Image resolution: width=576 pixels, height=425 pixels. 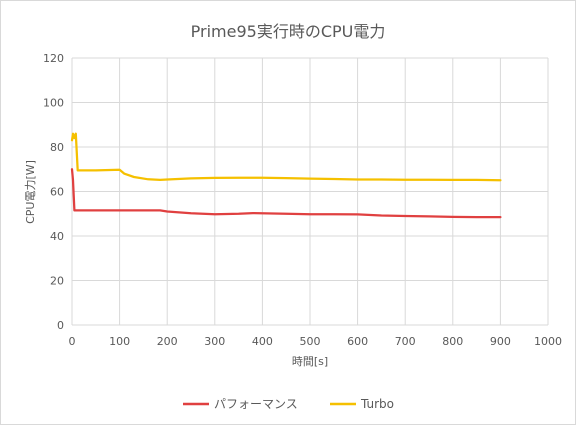 I want to click on y-tick-label: 80, so click(x=57, y=147).